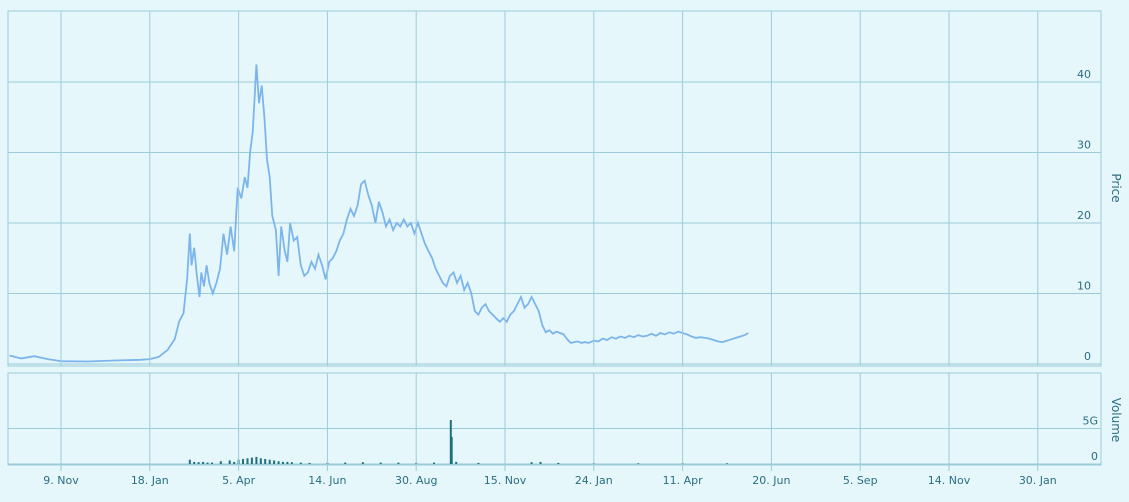  What do you see at coordinates (1090, 439) in the screenshot?
I see `volume-y-ticks: 0 5G` at bounding box center [1090, 439].